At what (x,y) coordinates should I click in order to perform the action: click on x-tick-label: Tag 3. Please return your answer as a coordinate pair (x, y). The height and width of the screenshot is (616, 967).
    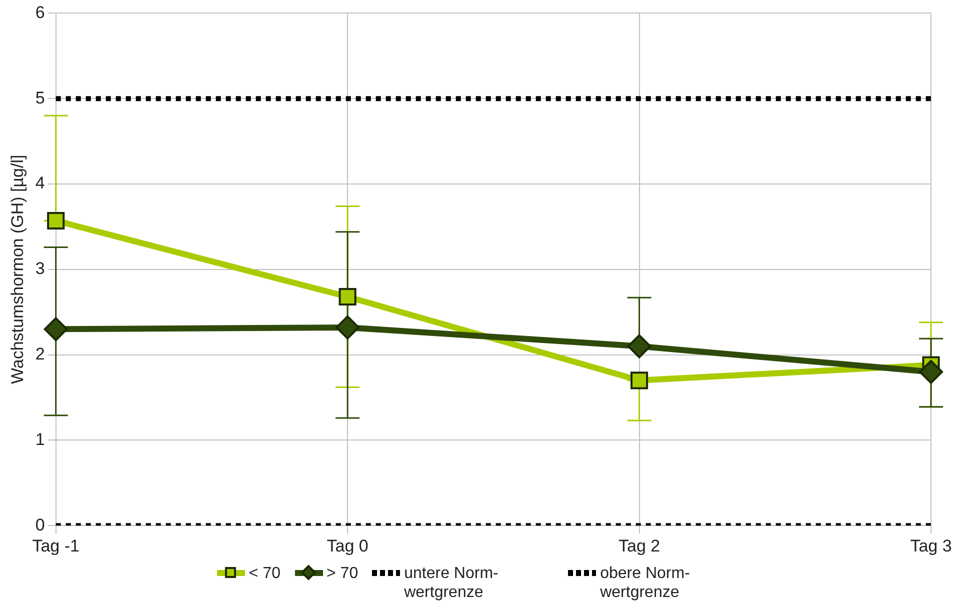
    Looking at the image, I should click on (931, 546).